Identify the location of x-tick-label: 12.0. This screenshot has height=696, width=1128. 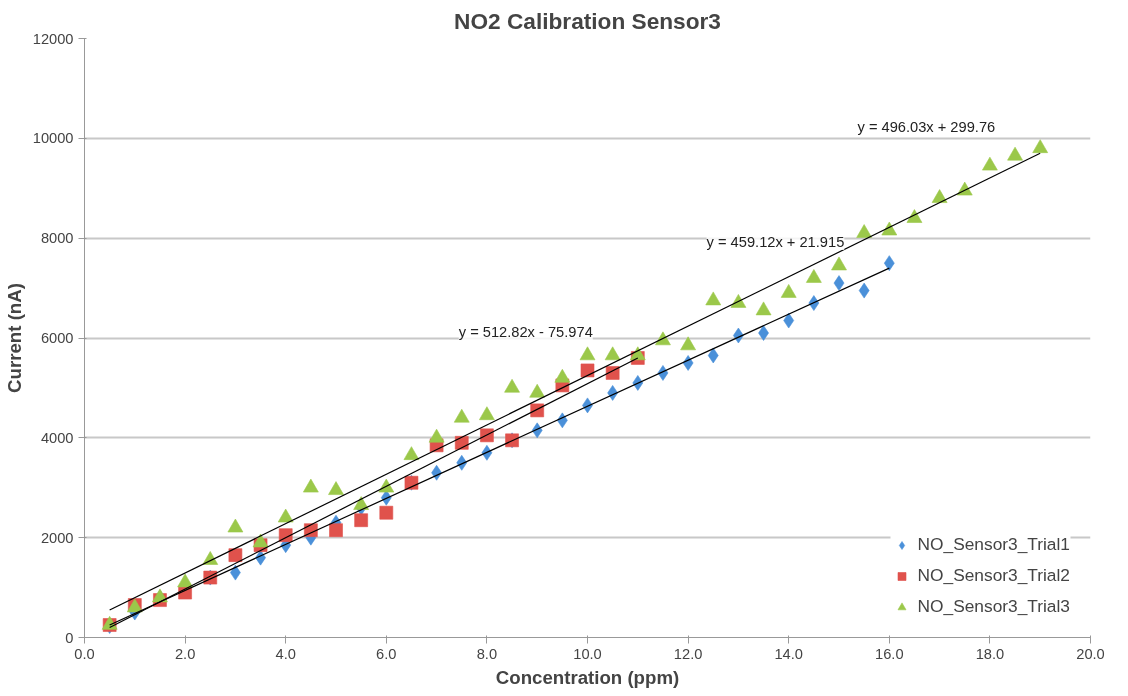
(688, 653).